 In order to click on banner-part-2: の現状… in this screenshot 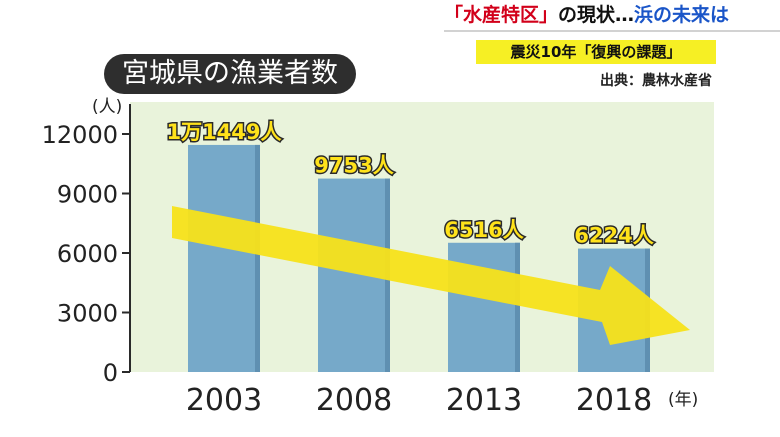, I will do `click(596, 15)`.